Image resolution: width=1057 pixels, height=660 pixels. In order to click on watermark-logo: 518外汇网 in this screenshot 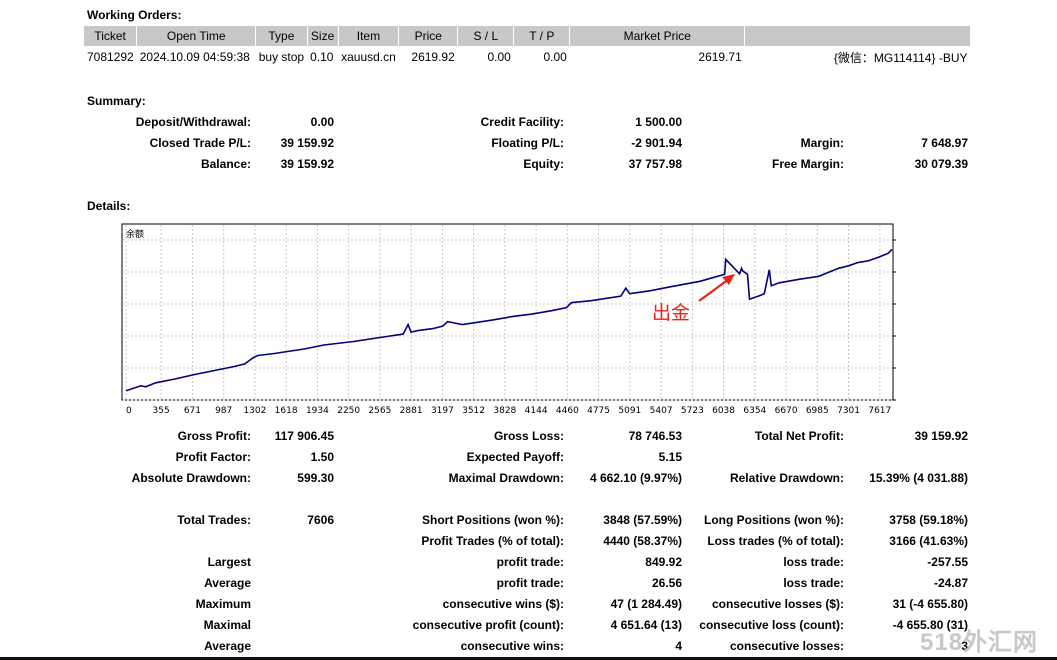, I will do `click(979, 642)`.